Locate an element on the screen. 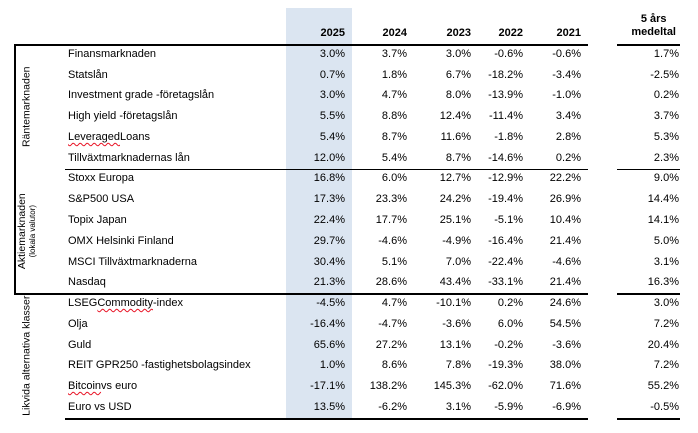 The image size is (698, 433). cell-2025: 12.0% is located at coordinates (329, 157).